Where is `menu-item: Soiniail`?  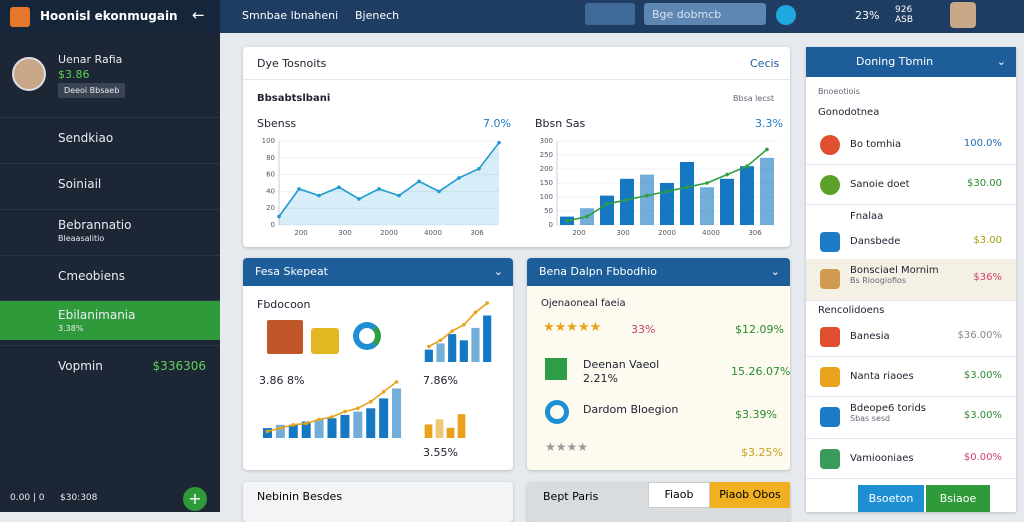 menu-item: Soiniail is located at coordinates (110, 183).